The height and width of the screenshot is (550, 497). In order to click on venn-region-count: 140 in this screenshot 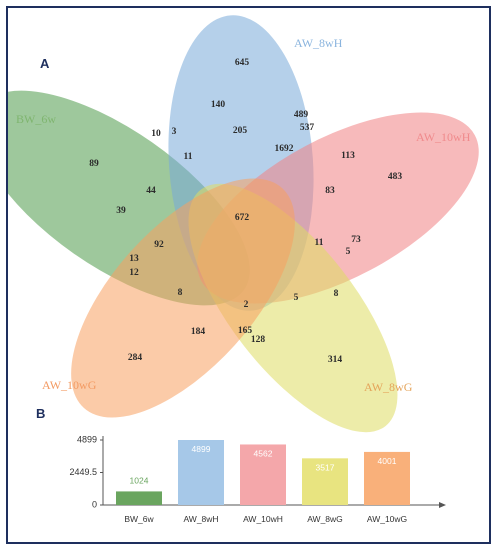, I will do `click(218, 105)`.